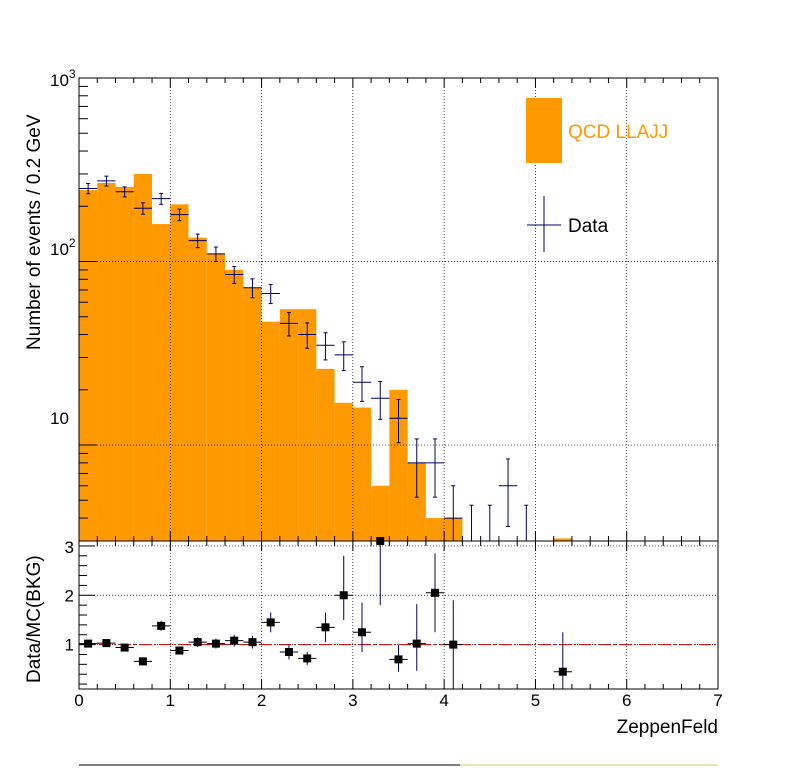 This screenshot has height=773, width=798. I want to click on x-tick-label: 4, so click(443, 700).